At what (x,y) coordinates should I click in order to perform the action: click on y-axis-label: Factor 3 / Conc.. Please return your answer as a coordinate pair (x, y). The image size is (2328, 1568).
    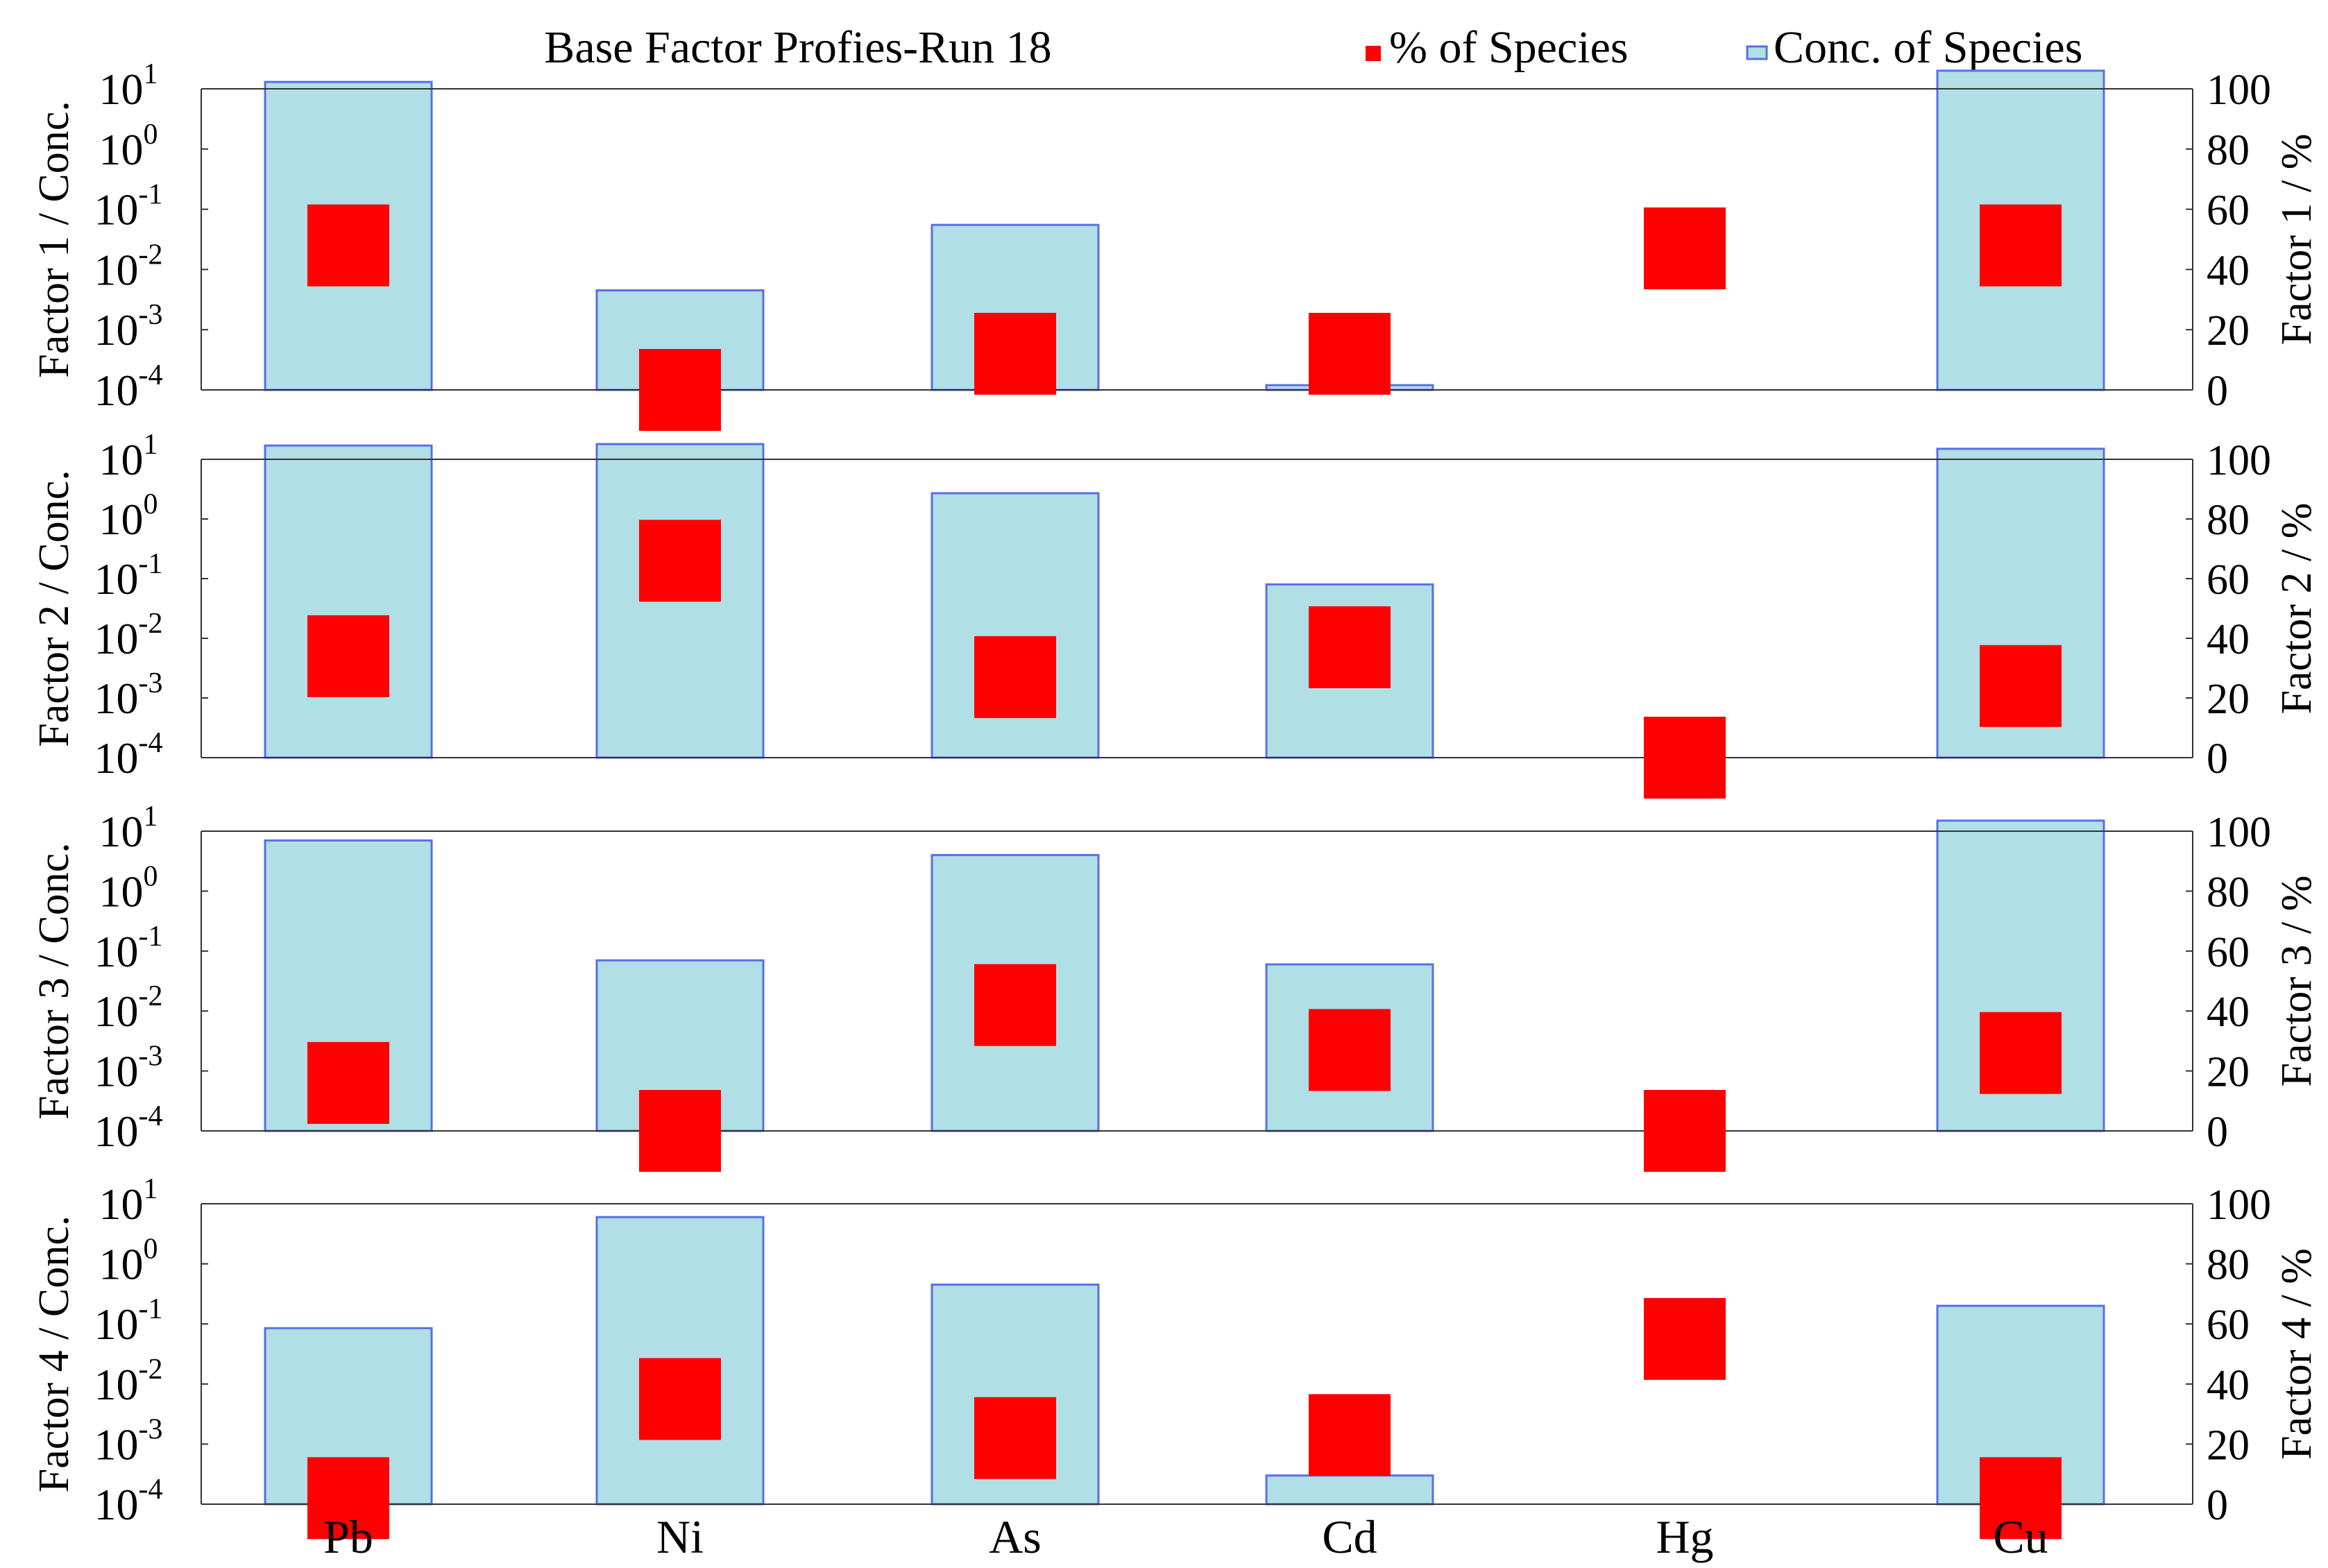
    Looking at the image, I should click on (54, 981).